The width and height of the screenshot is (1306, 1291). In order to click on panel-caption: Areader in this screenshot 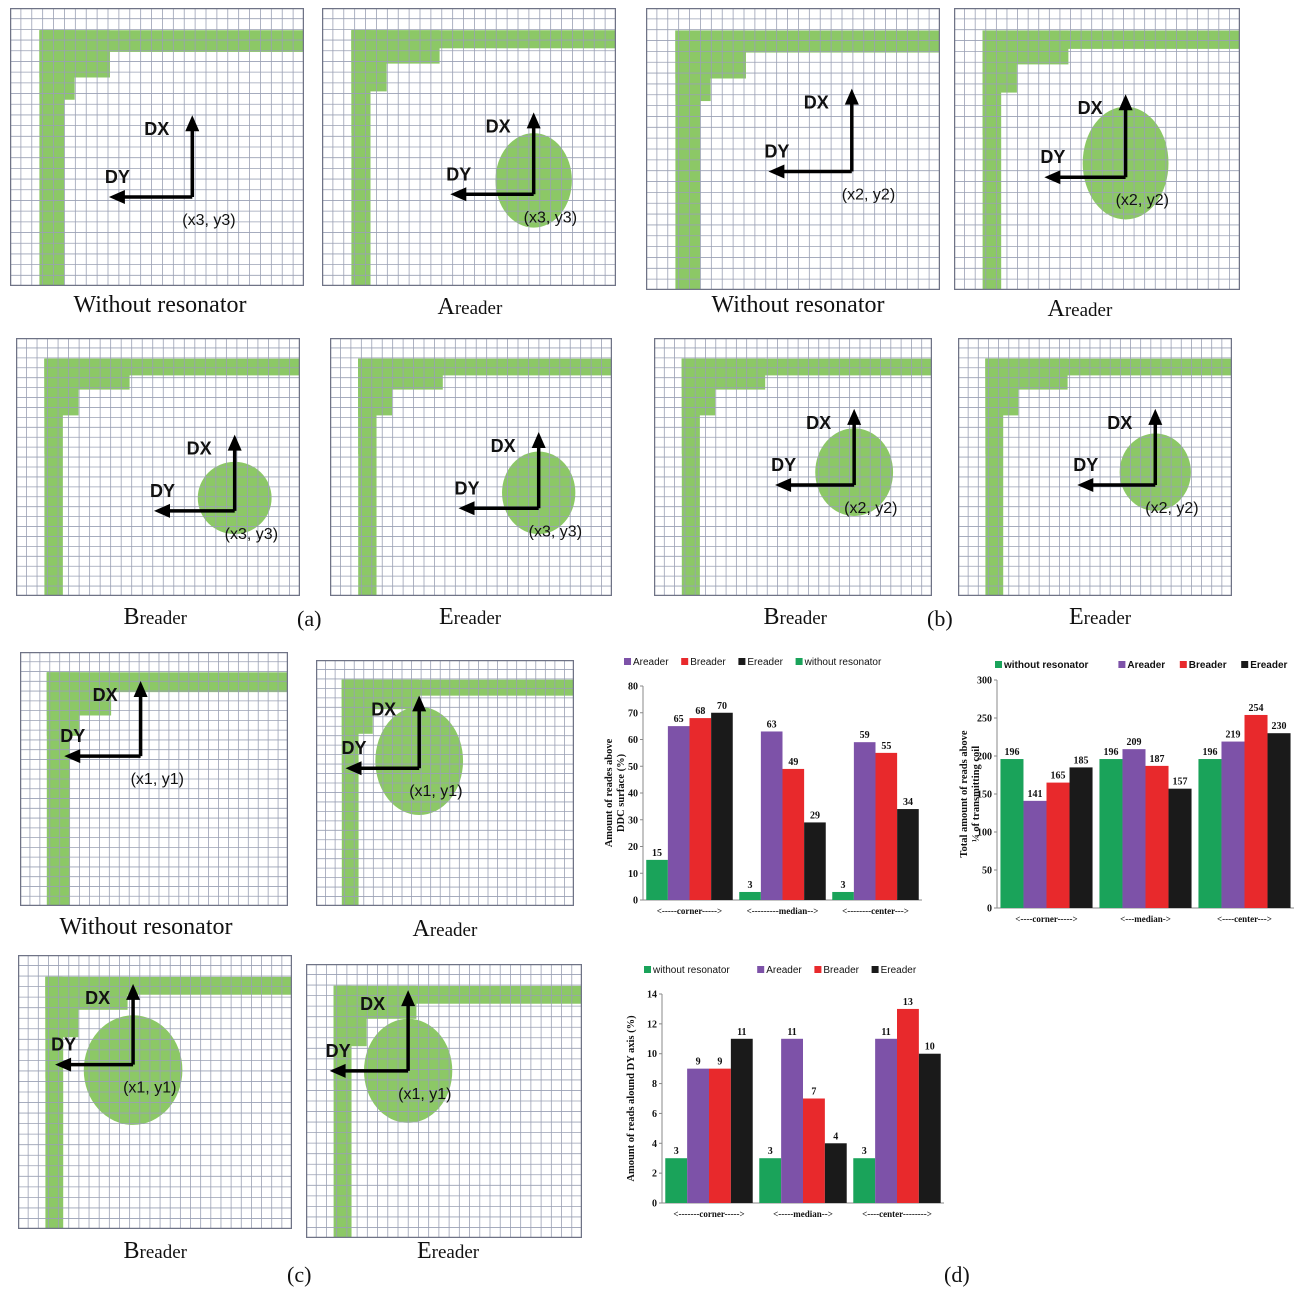, I will do `click(445, 929)`.